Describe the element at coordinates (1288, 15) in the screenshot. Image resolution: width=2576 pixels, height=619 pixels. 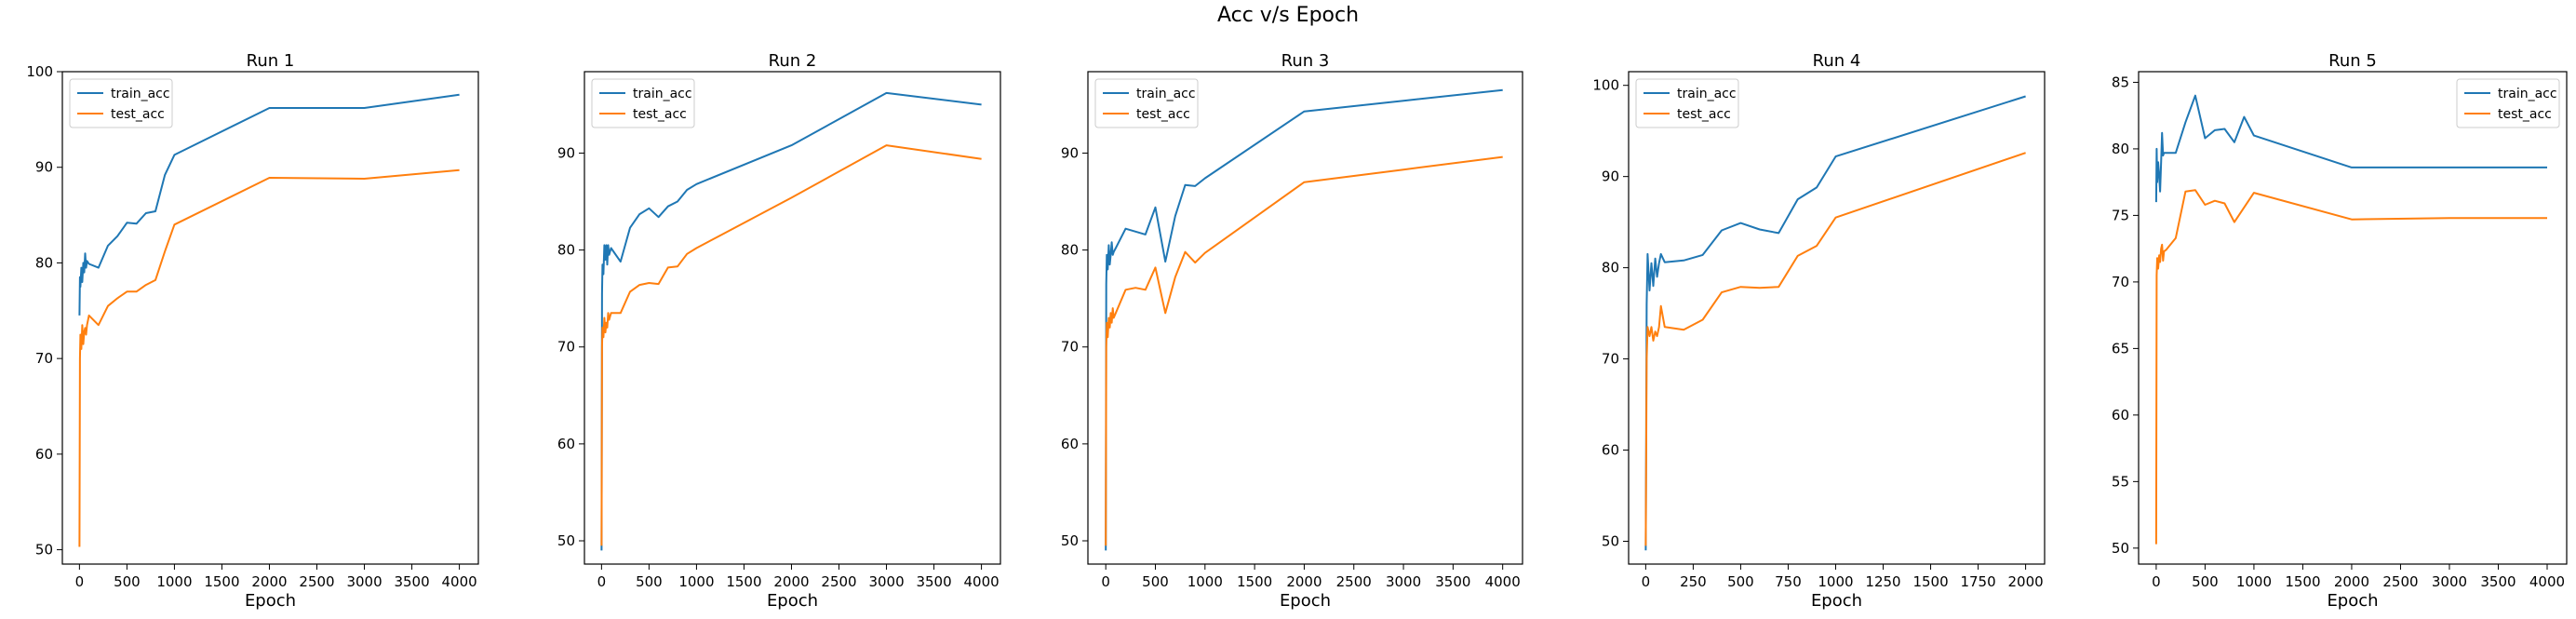
I see `figure-title: Acc v/s Epoch` at that location.